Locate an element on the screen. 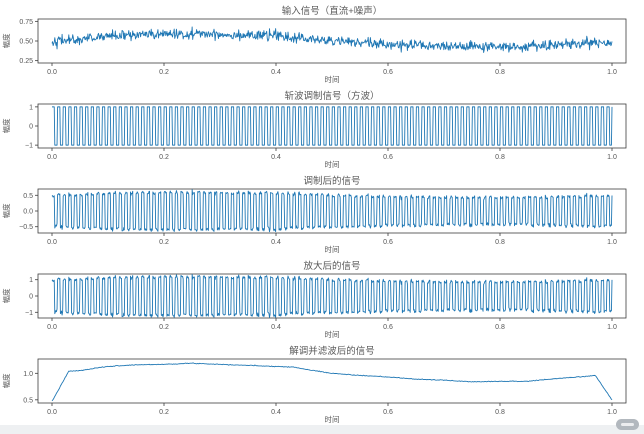  watermark-badge is located at coordinates (627, 424).